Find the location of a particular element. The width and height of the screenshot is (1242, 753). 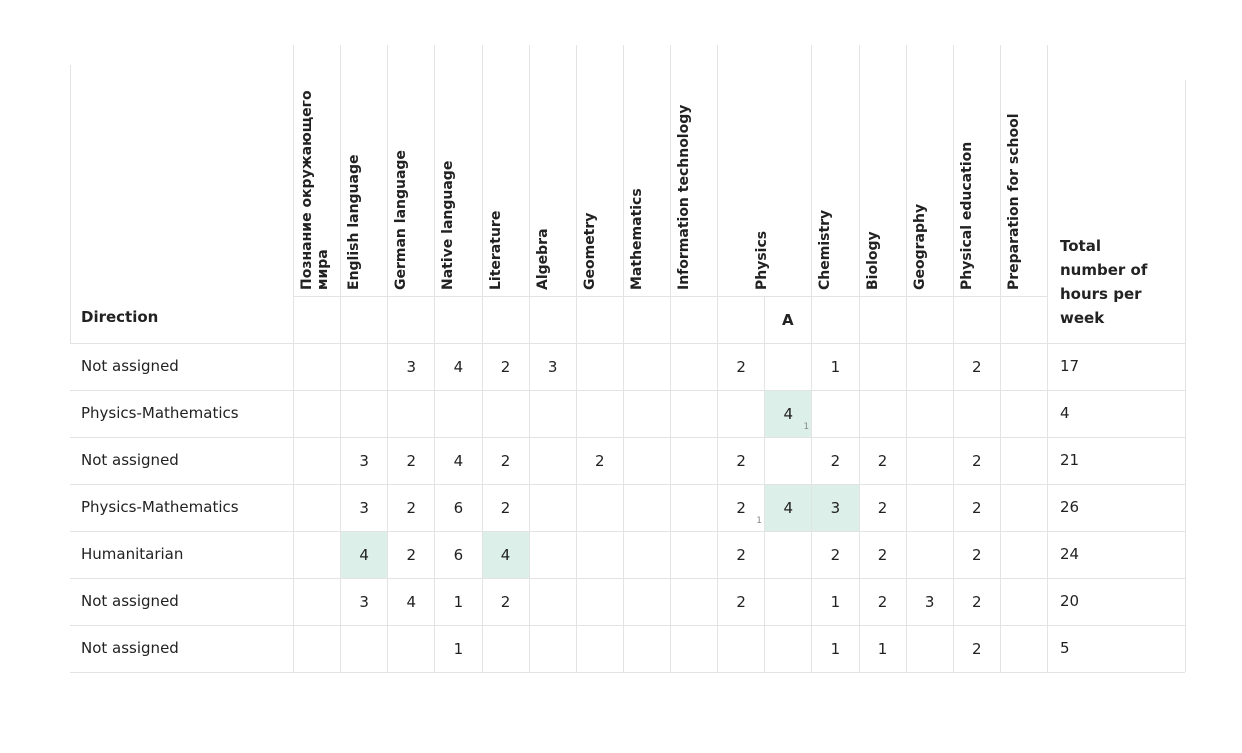

total-header: Total number of hours per week is located at coordinates (1104, 282).